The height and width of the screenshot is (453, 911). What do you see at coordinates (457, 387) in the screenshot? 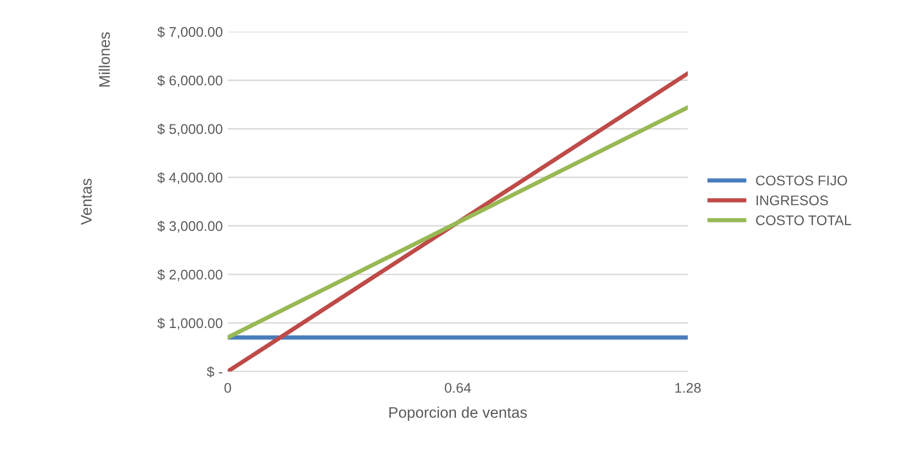
I see `x-tick-label: 0.64` at bounding box center [457, 387].